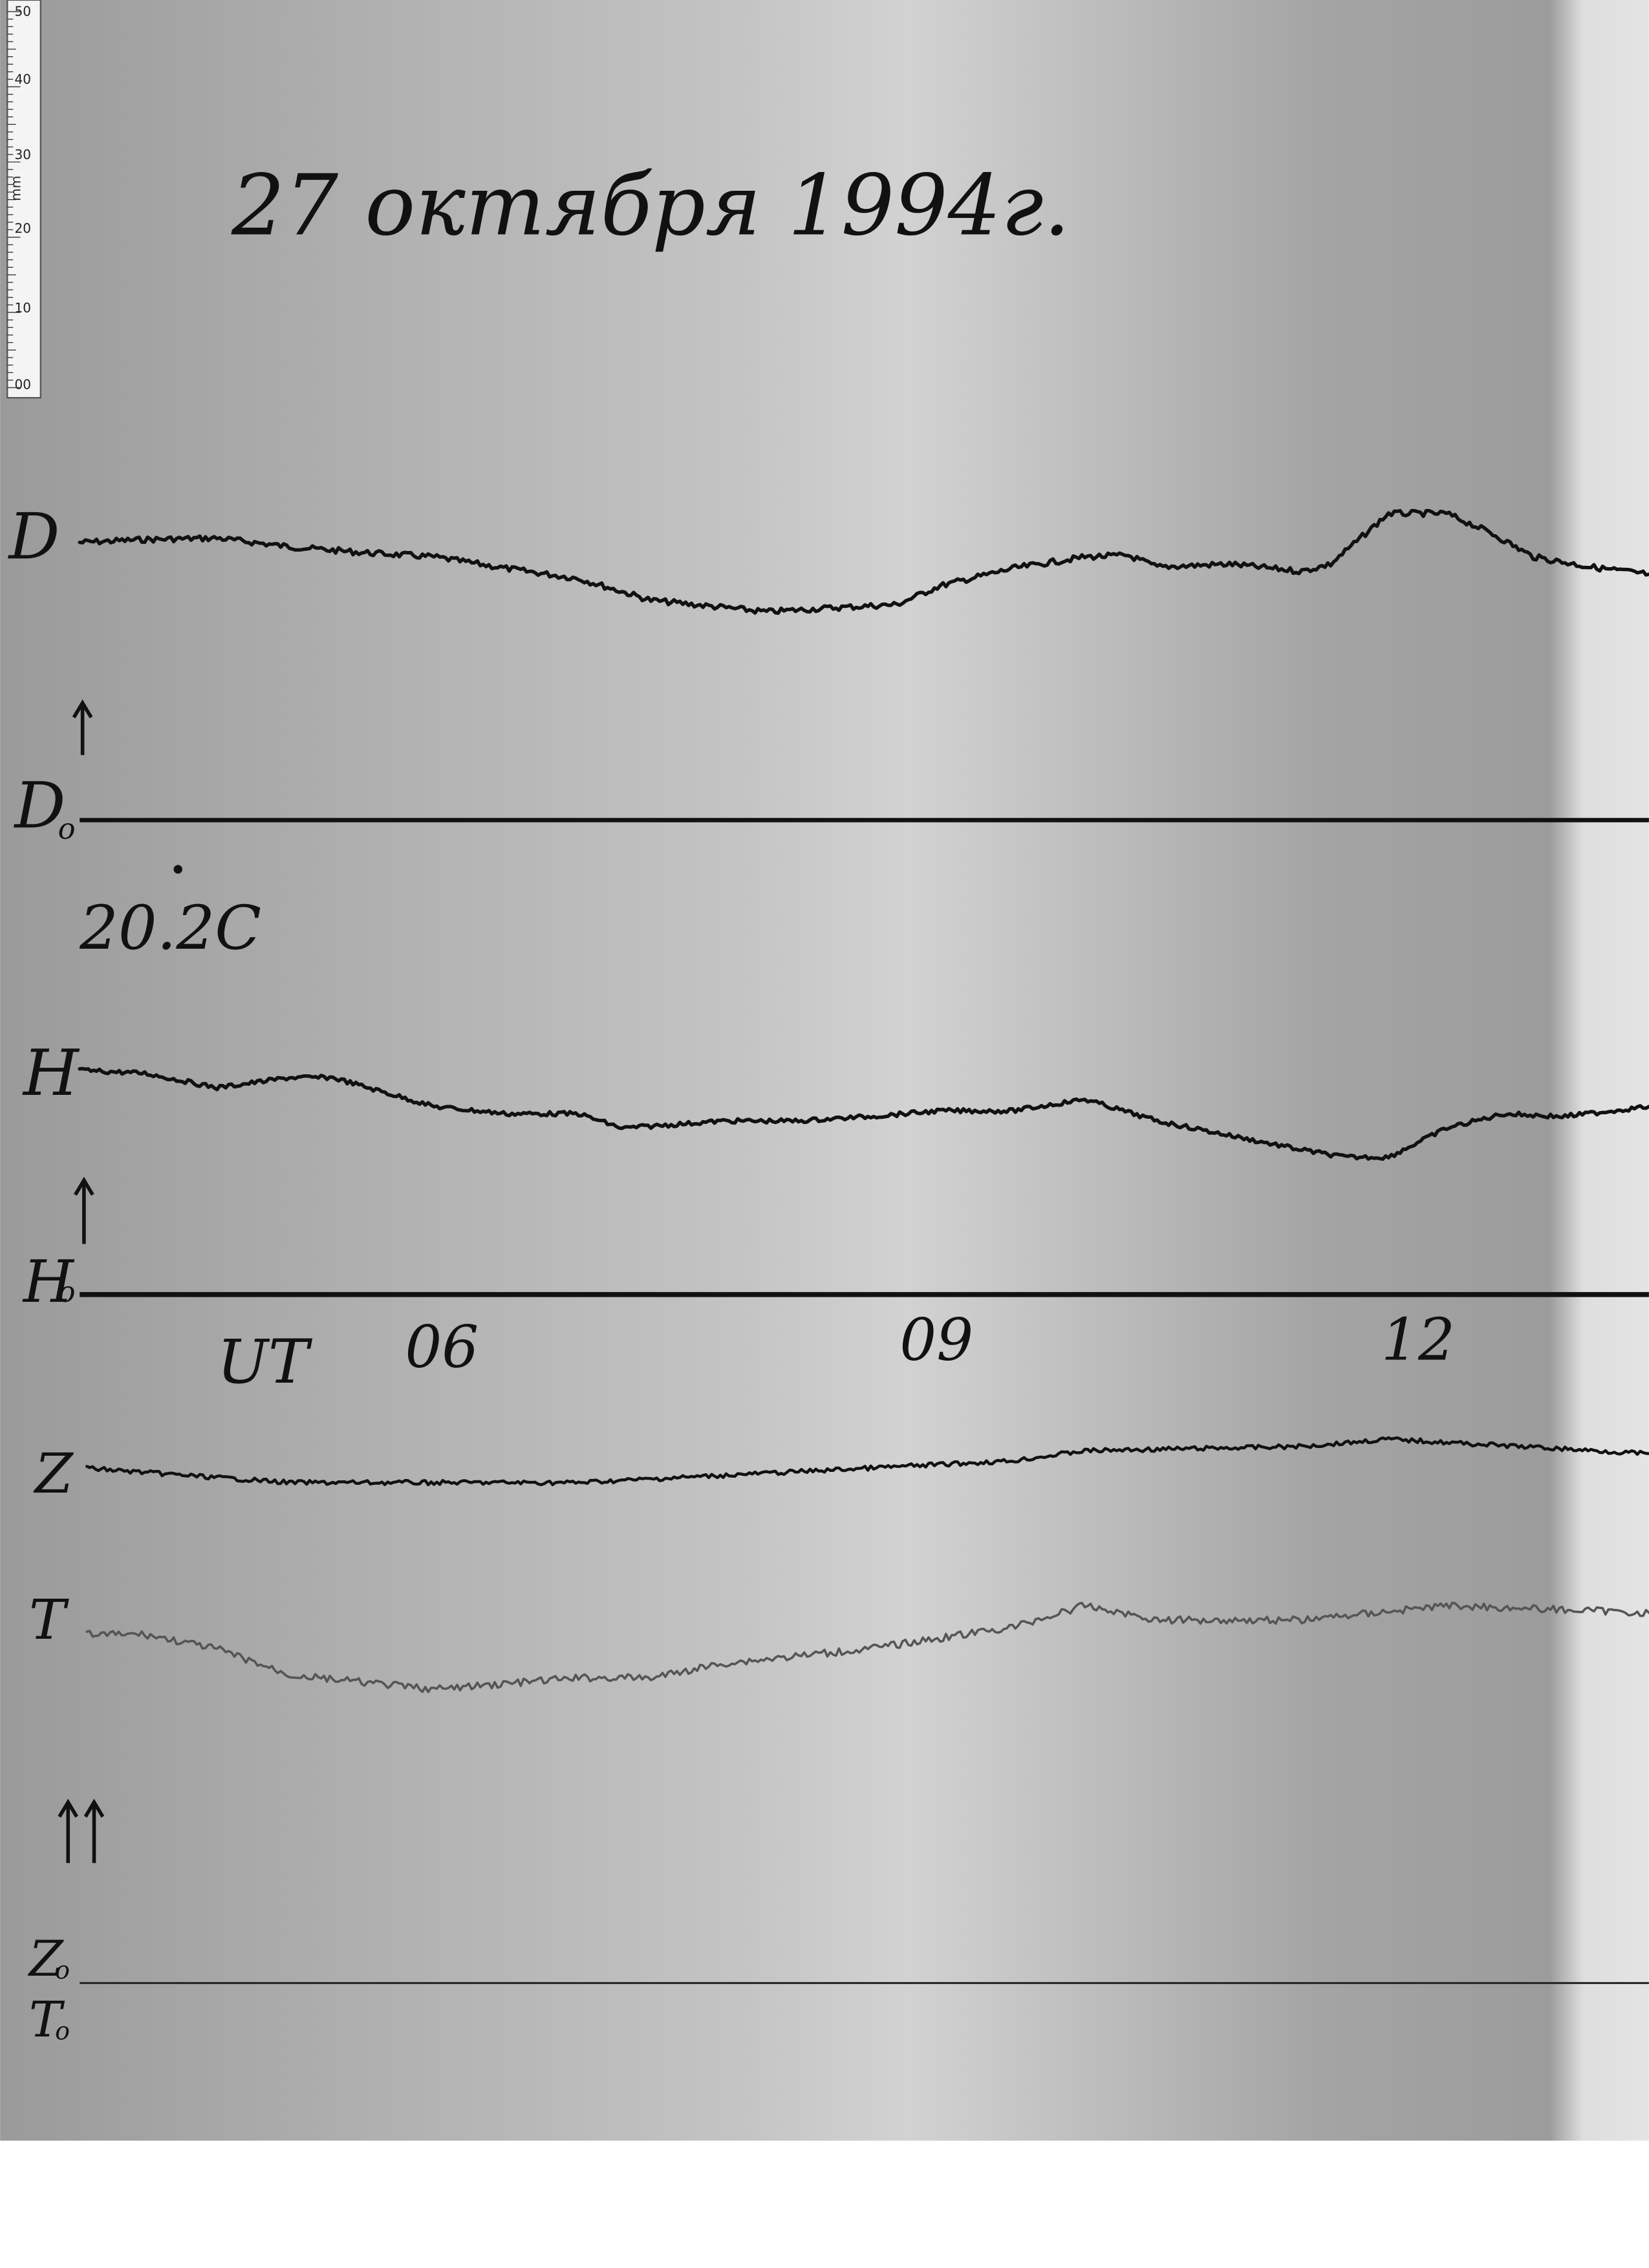 The height and width of the screenshot is (2268, 1649). What do you see at coordinates (22, 308) in the screenshot?
I see `ruler-label: 10` at bounding box center [22, 308].